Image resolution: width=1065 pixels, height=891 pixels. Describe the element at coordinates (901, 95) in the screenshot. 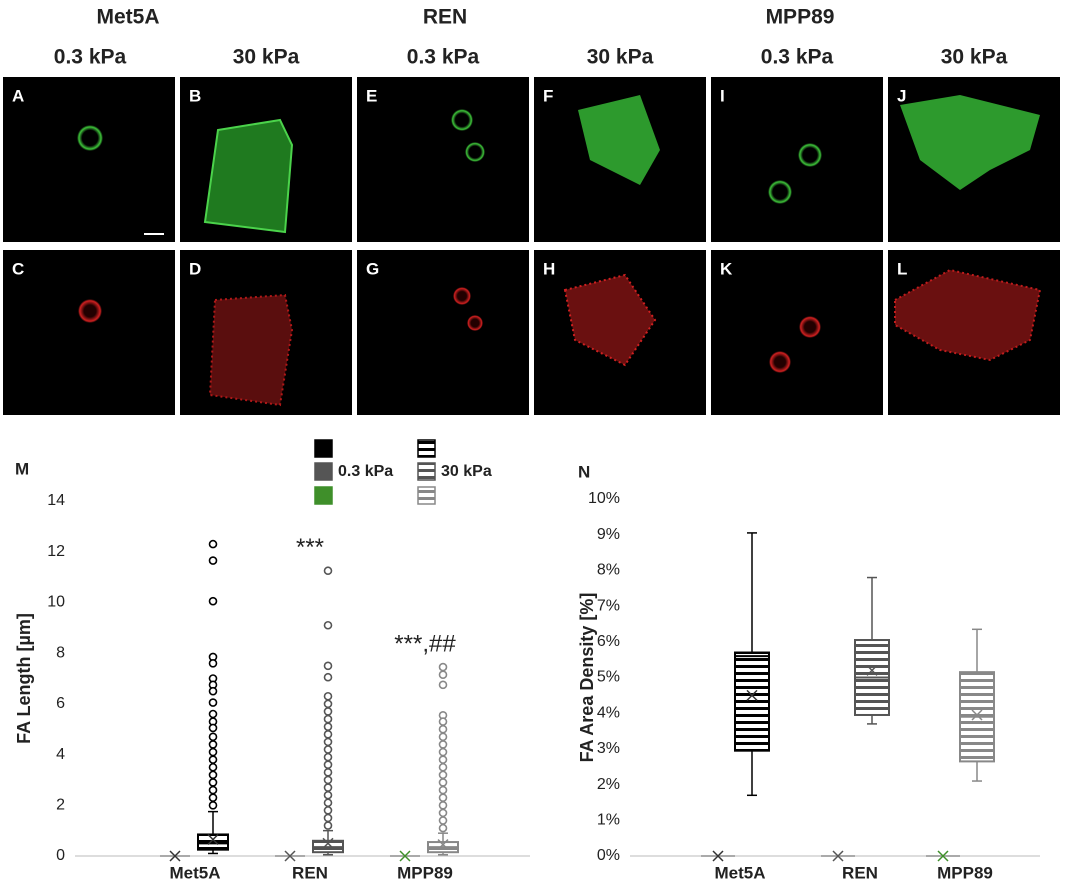

I see `panel-letter: J` at that location.